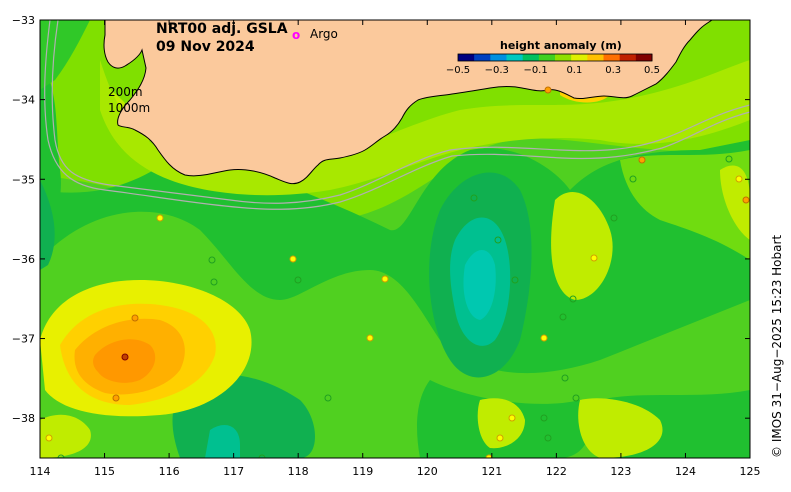  What do you see at coordinates (104, 471) in the screenshot?
I see `x-tick-label: 115` at bounding box center [104, 471].